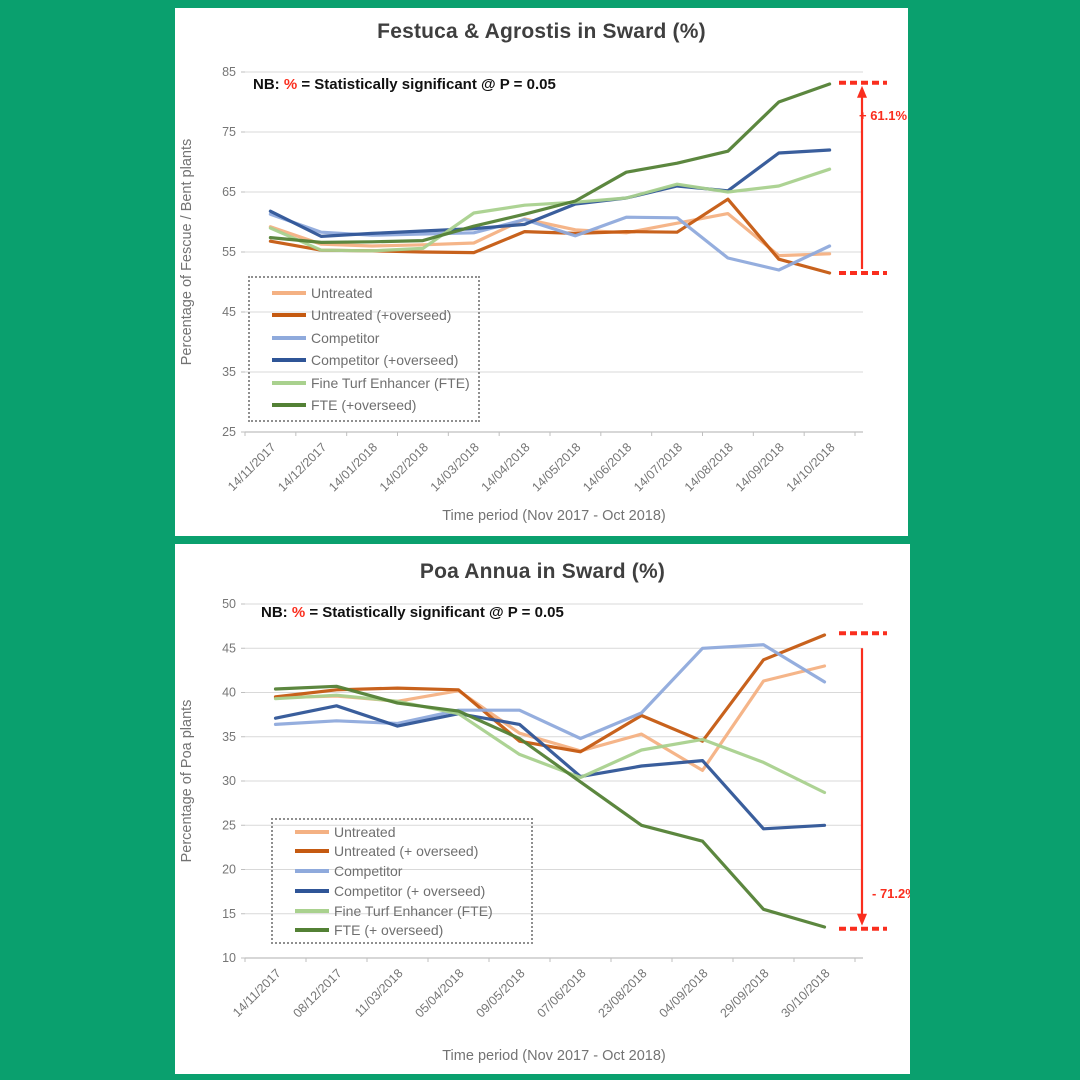 The image size is (1080, 1080). I want to click on legend-item: Competitor (+ overseed), so click(413, 891).